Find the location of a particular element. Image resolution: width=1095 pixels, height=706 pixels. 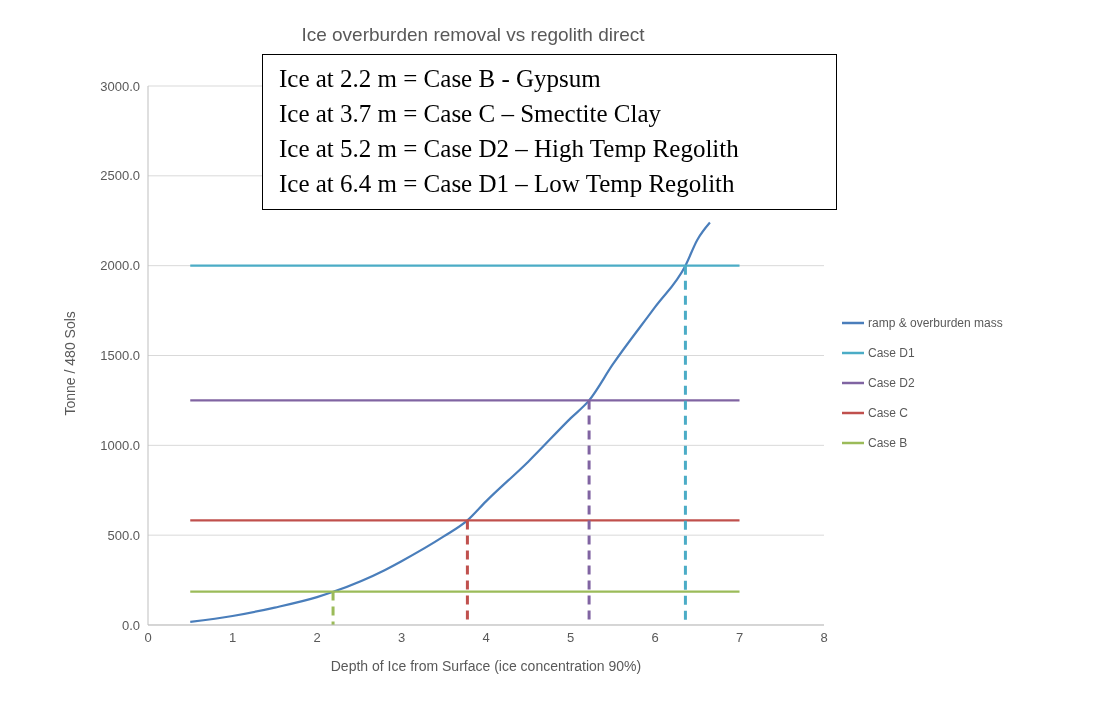

x-axis-title: Depth of Ice from Surface (ice concentration 90%) is located at coordinates (486, 666).